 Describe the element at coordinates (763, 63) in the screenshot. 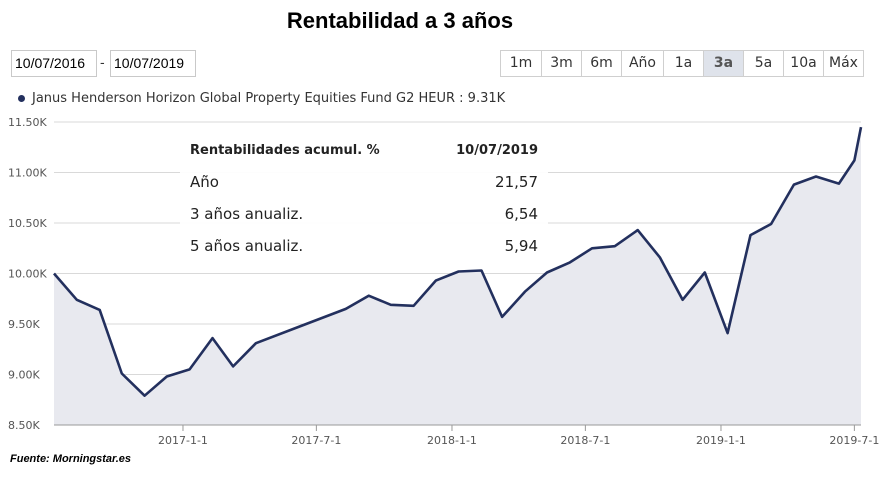

I see `range-button-5a: 5a` at that location.